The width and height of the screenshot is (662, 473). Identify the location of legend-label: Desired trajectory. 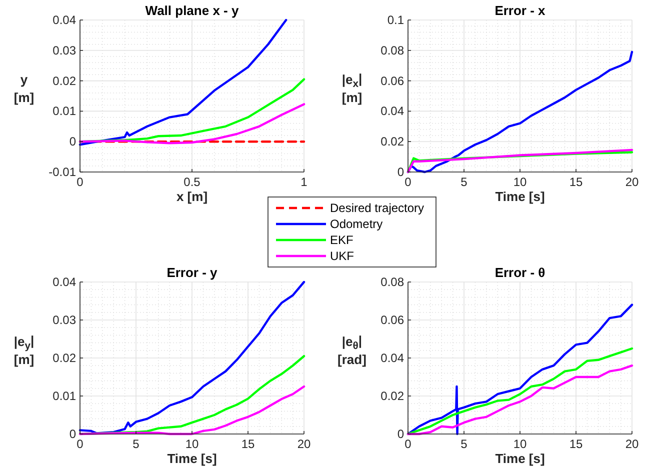
(377, 208).